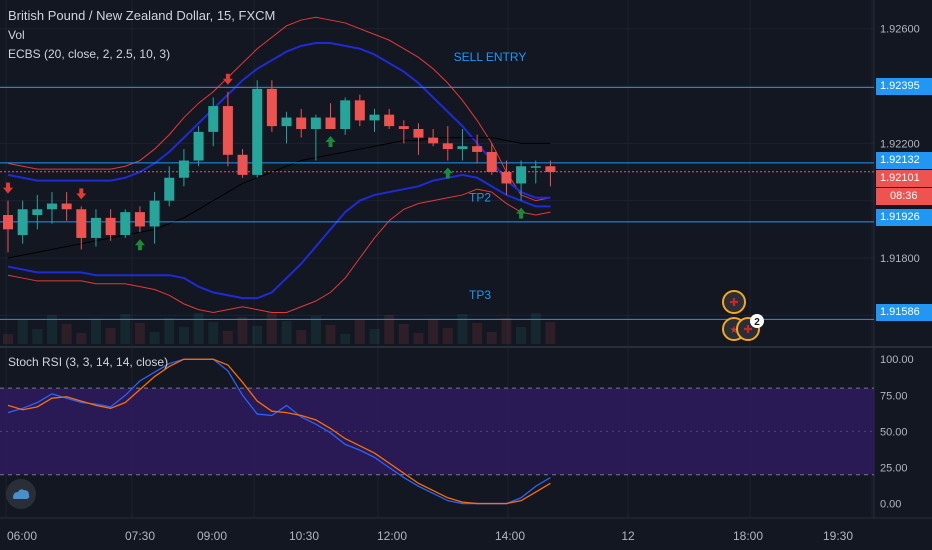 Image resolution: width=932 pixels, height=550 pixels. Describe the element at coordinates (437, 431) in the screenshot. I see `stoch-band-fill` at that location.